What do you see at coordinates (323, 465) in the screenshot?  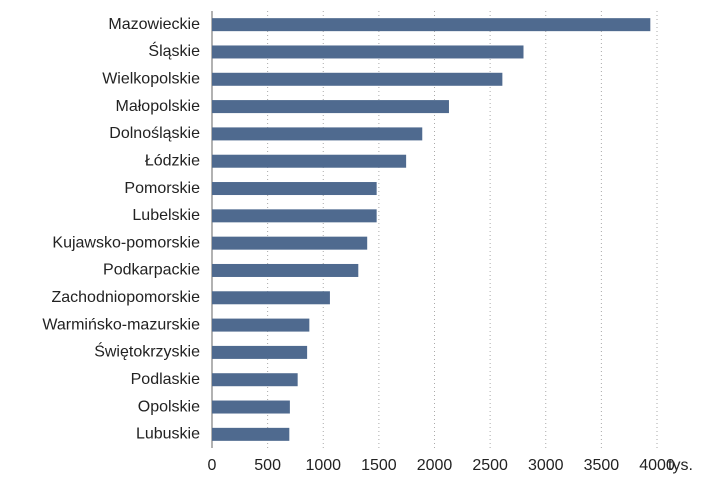 I see `x-tick-label: 1000` at bounding box center [323, 465].